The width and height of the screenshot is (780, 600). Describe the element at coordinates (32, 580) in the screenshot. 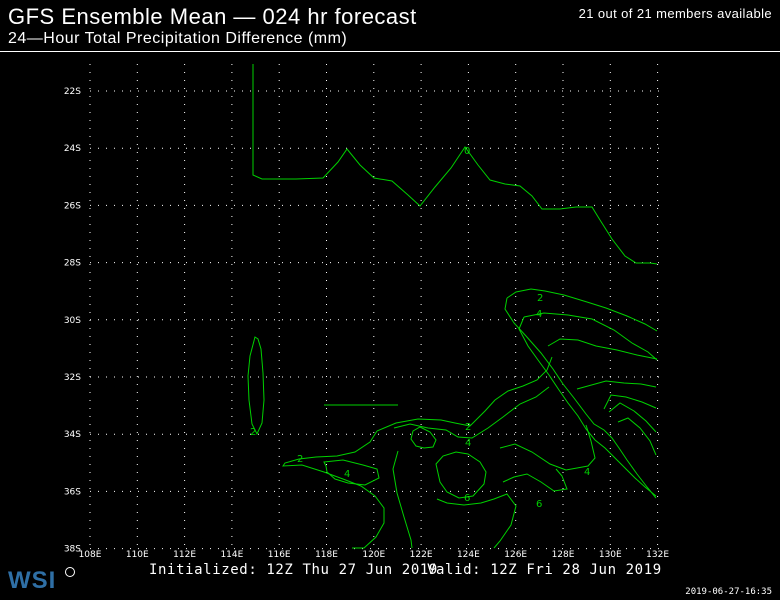

I see `wsi-logo: WSI` at that location.